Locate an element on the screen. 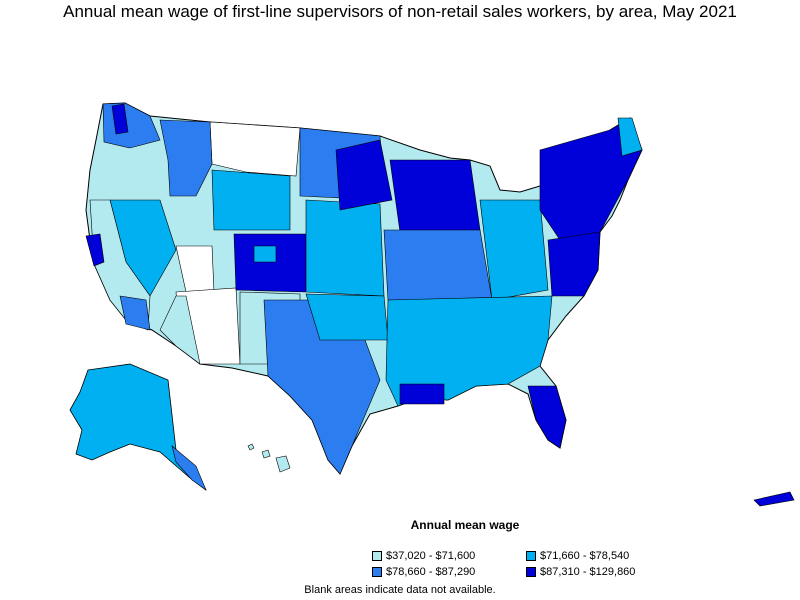 The image size is (800, 600). blank-areas-note: Blank areas indicate data not available. is located at coordinates (400, 590).